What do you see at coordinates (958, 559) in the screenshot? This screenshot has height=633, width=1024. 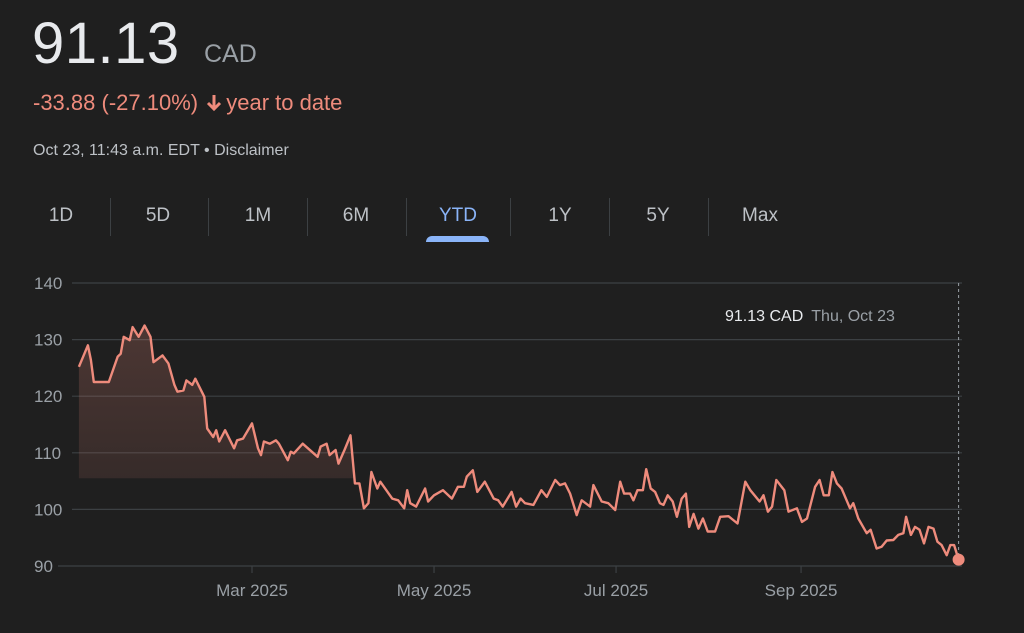 I see `last-point-marker` at bounding box center [958, 559].